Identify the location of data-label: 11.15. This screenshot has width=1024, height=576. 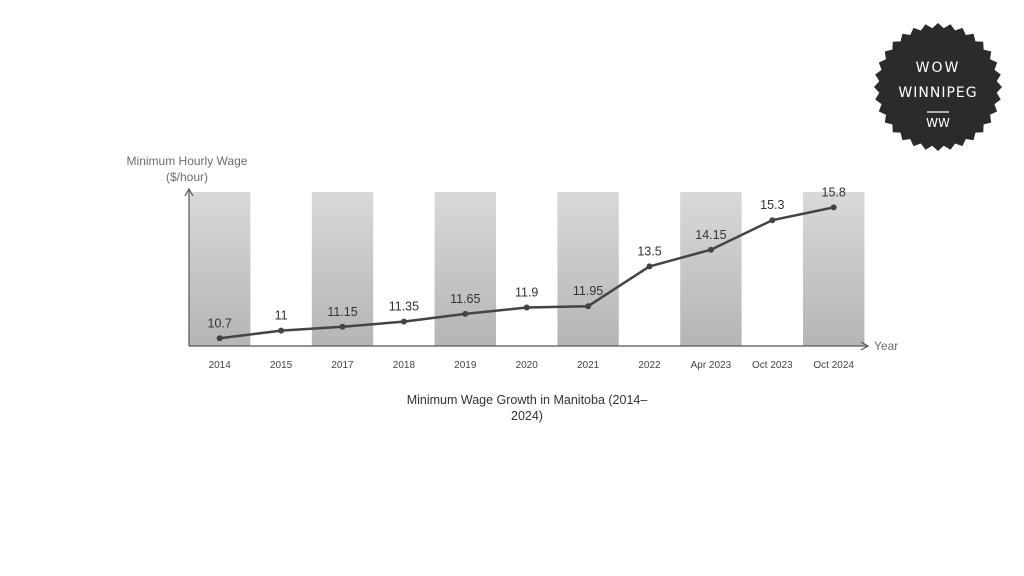
(342, 312).